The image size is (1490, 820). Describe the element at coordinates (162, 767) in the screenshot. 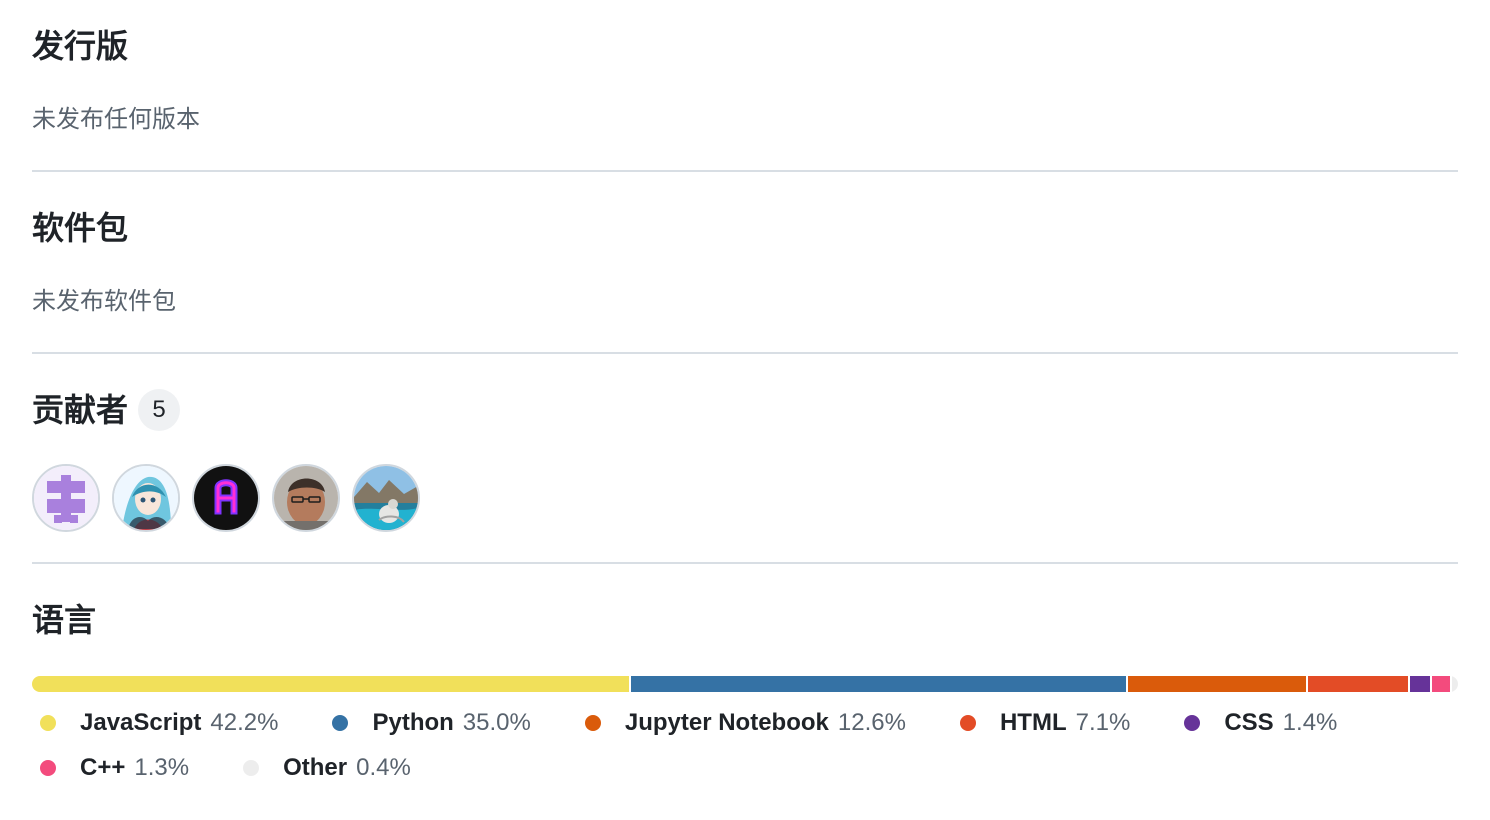

I see `language-percentage: 1.3%` at that location.